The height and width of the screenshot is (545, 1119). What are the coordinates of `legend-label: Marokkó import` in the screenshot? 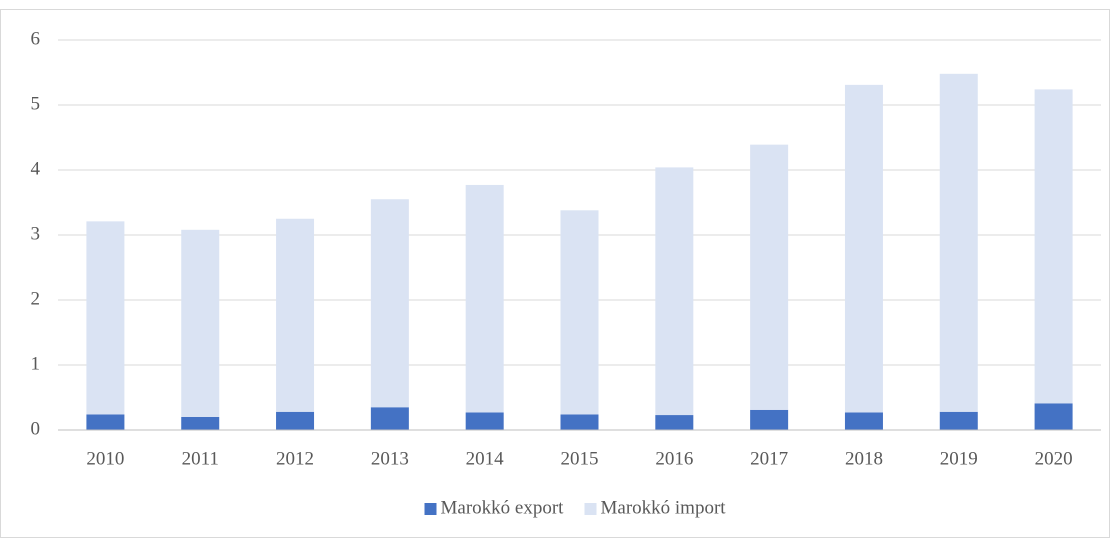 It's located at (664, 507).